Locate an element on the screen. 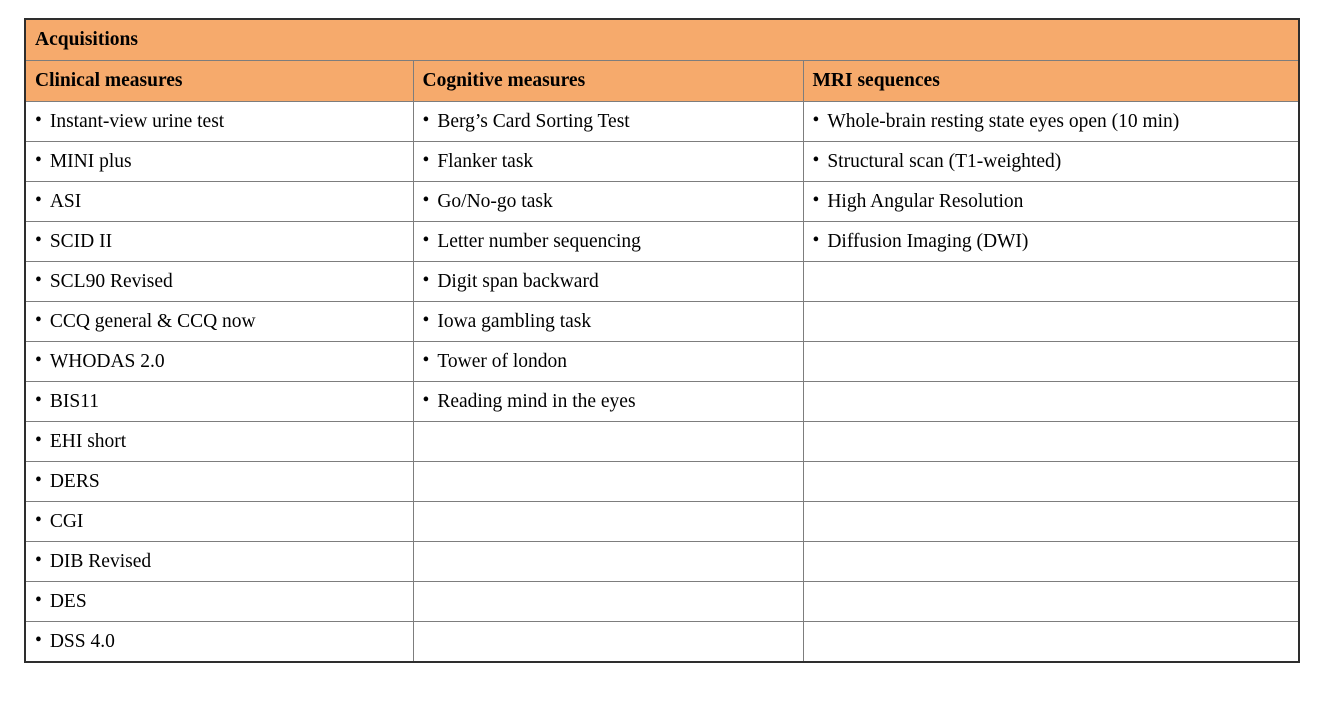 The width and height of the screenshot is (1321, 703). table-cell: • Iowa gambling task is located at coordinates (608, 321).